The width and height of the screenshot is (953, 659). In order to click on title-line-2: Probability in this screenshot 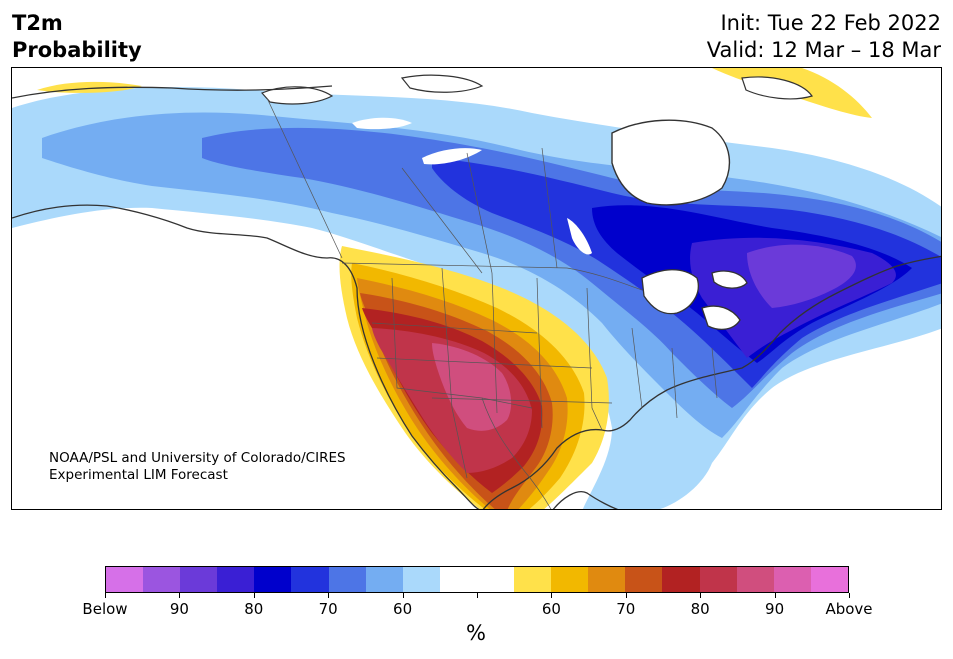, I will do `click(77, 50)`.